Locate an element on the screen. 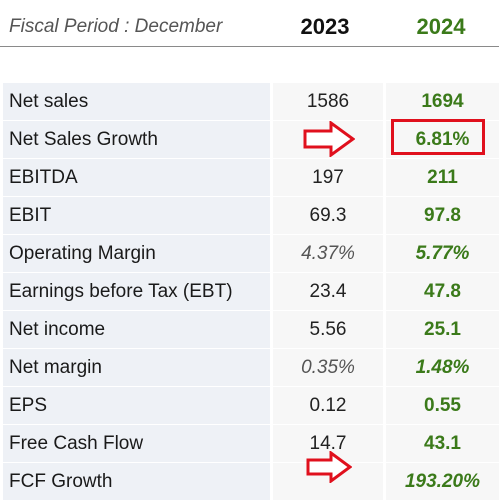 This screenshot has height=501, width=499. row-label: Net Sales Growth is located at coordinates (136, 139).